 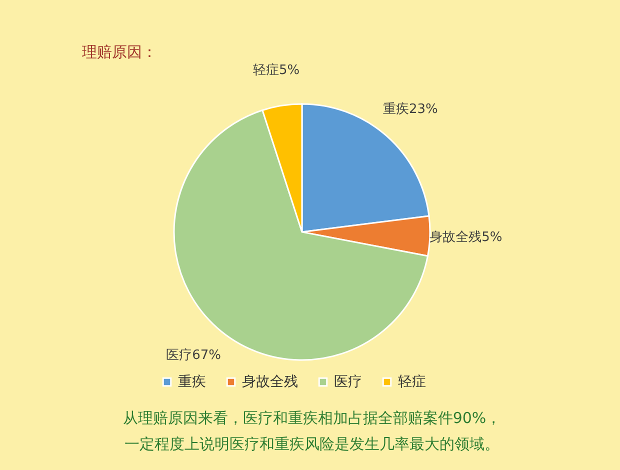 I want to click on legend-label: 医疗, so click(x=348, y=382).